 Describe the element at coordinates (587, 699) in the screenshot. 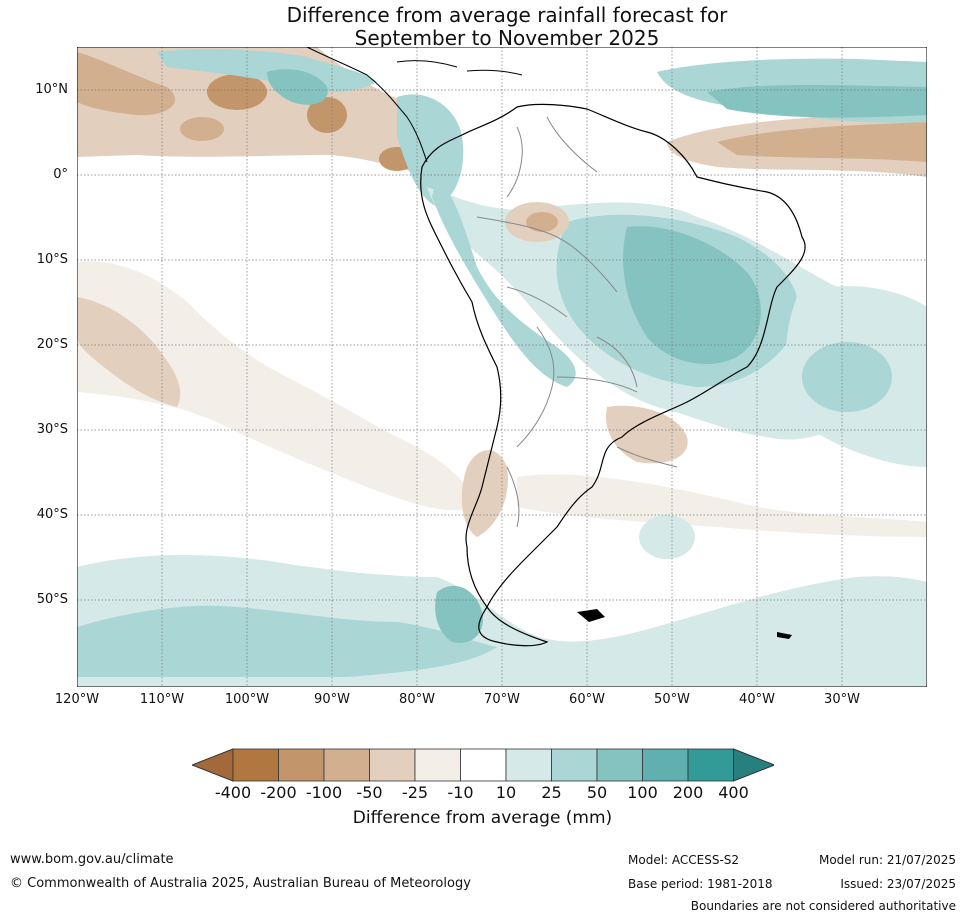

I see `lon-label-60w: 60°W` at that location.